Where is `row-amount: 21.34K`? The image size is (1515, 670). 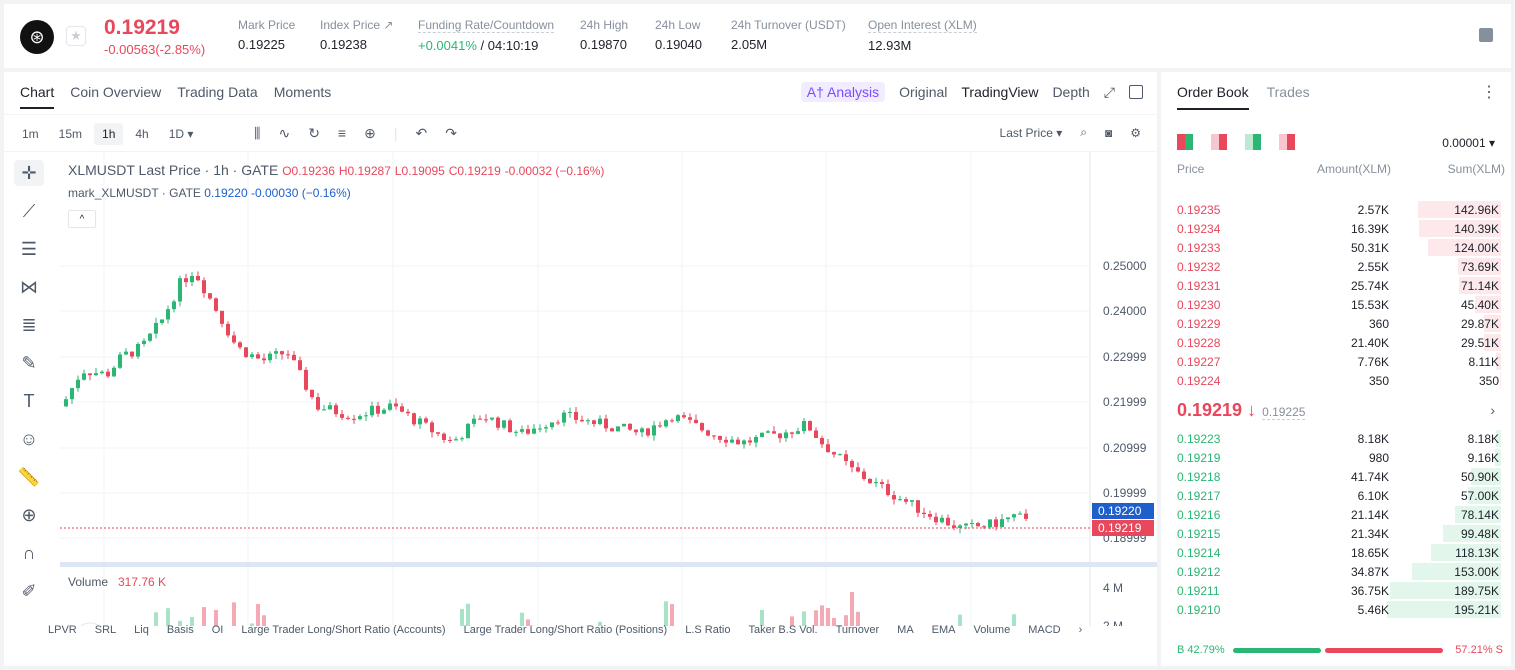 row-amount: 21.34K is located at coordinates (1369, 534).